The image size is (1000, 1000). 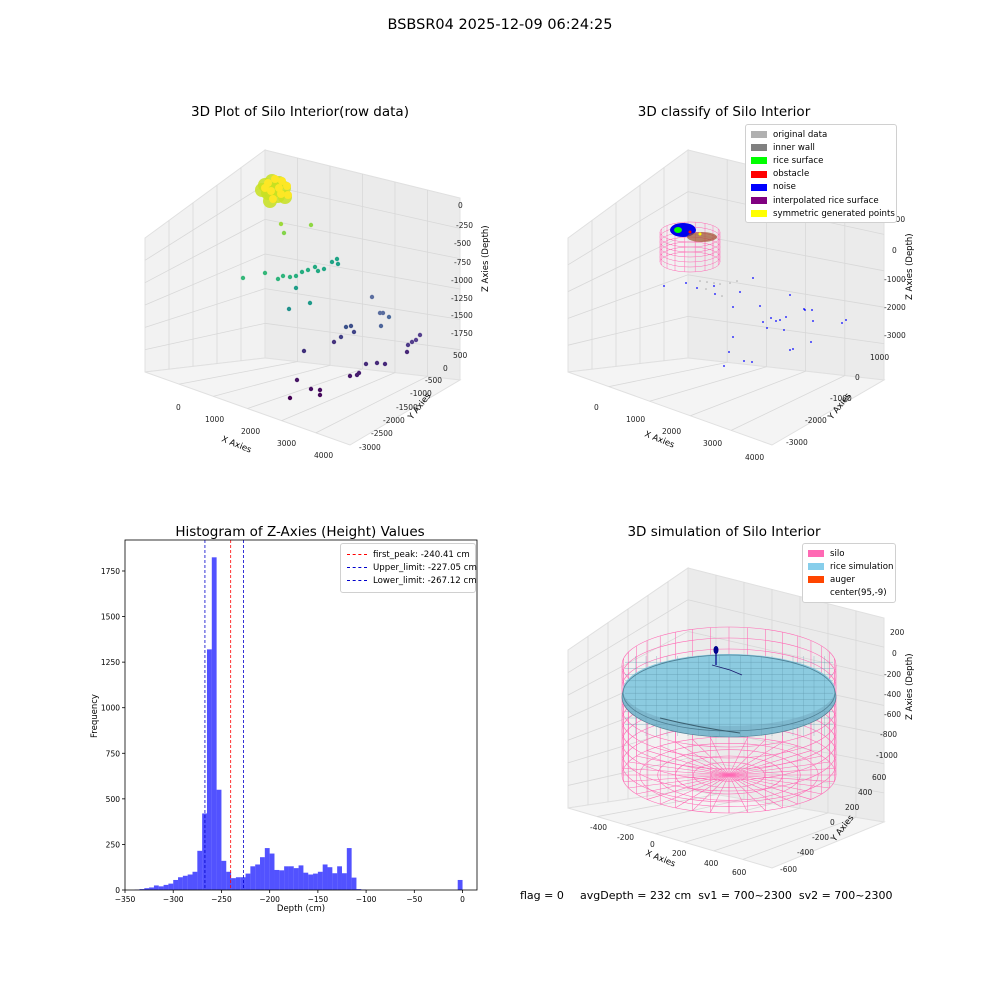 I want to click on p2-ztick: -3000, so click(x=895, y=335).